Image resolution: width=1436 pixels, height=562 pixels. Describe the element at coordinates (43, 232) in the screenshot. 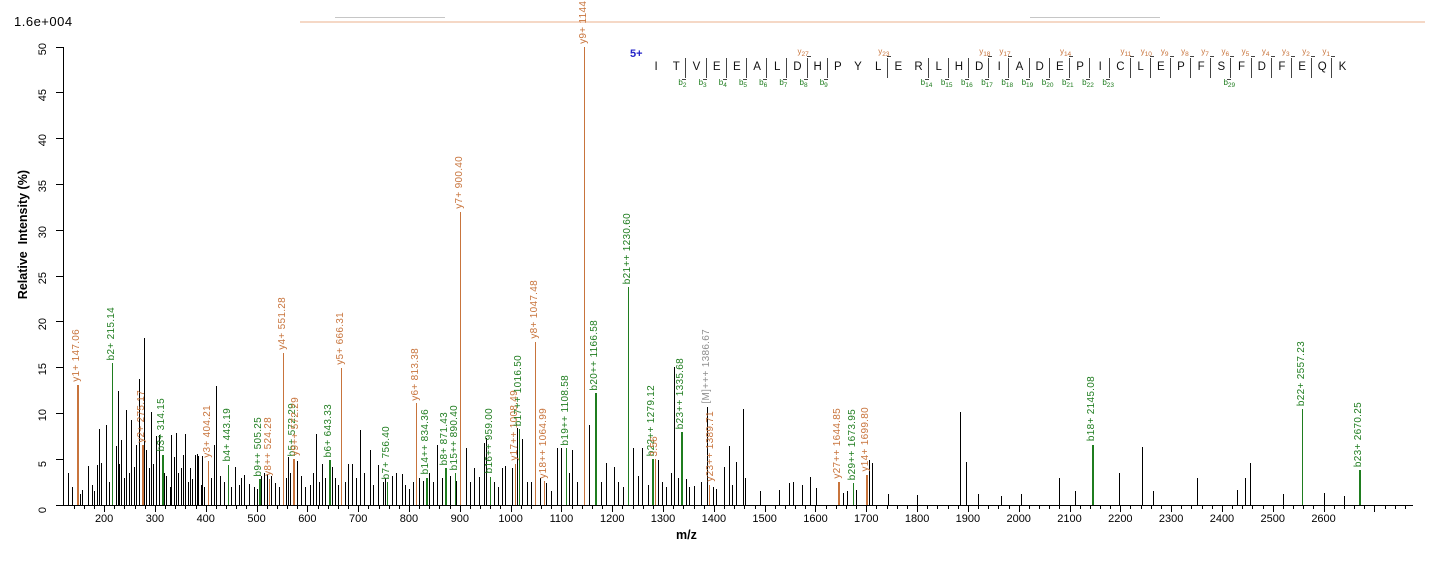

I see `y-axis-tick-label: 30` at that location.